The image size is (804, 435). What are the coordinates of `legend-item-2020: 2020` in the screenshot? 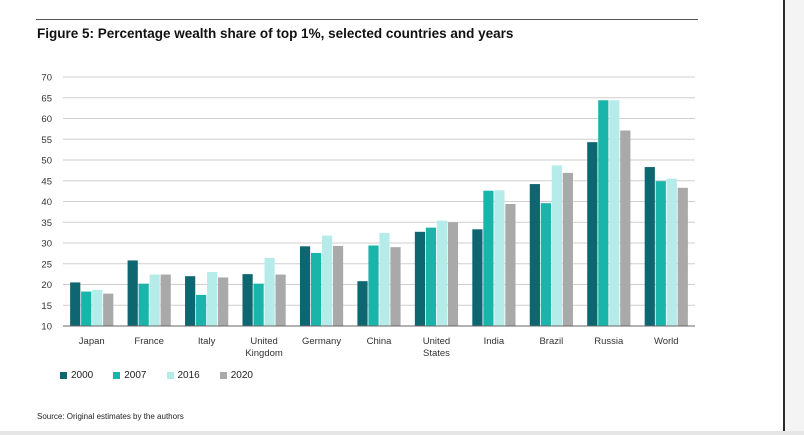 It's located at (236, 375).